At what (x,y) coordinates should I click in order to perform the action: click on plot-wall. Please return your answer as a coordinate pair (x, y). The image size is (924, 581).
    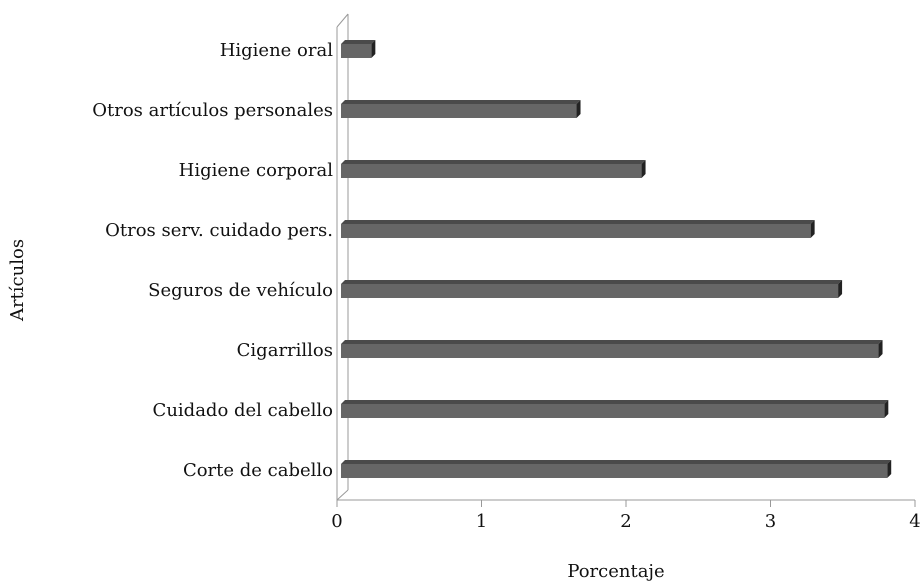
    Looking at the image, I should click on (342, 257).